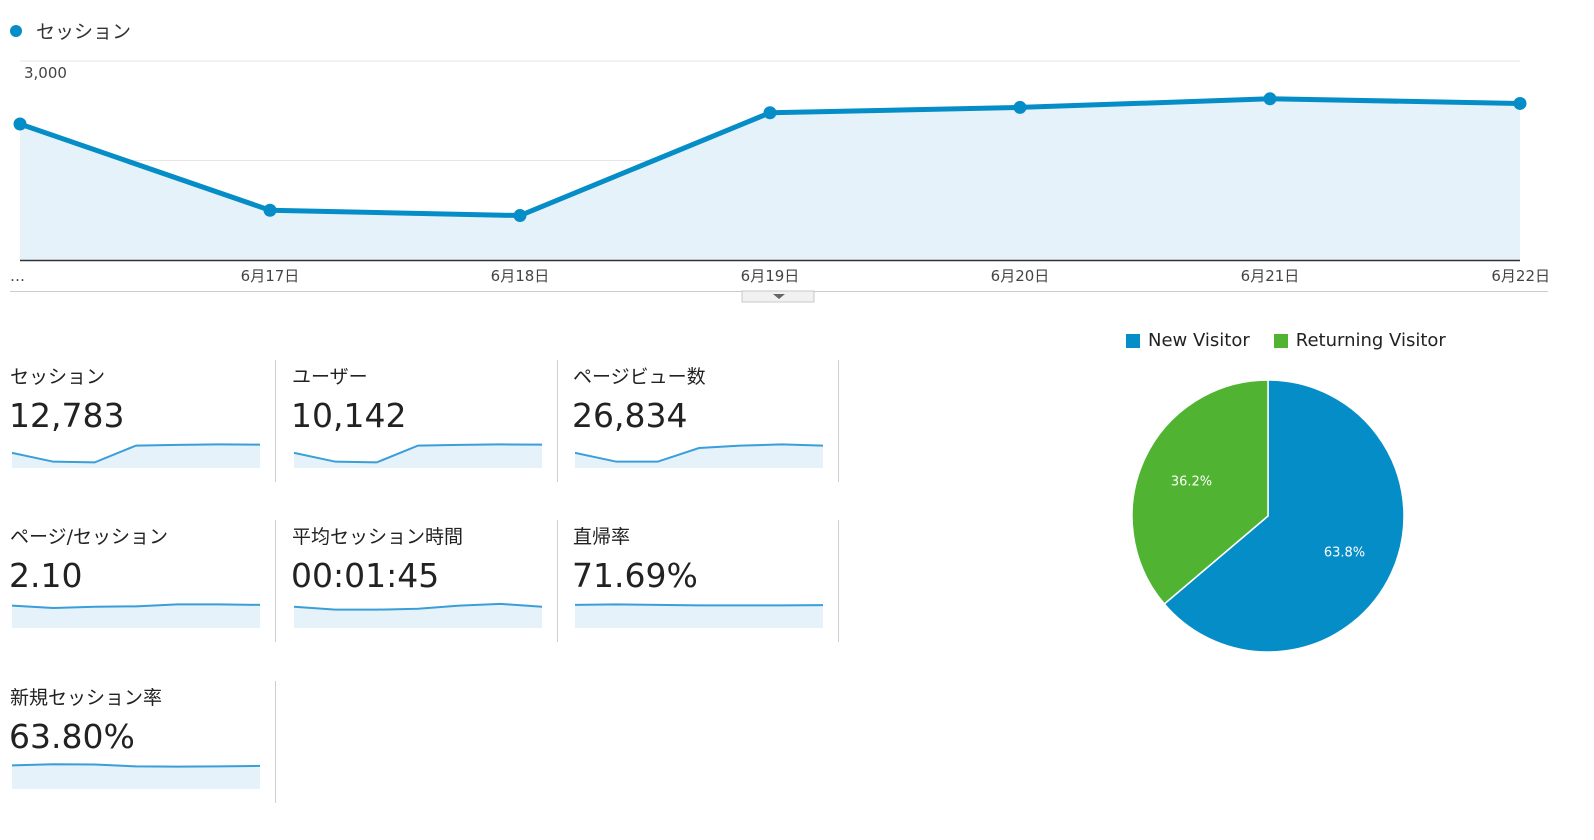 The width and height of the screenshot is (1594, 840). Describe the element at coordinates (1344, 552) in the screenshot. I see `pie-slice-label: 63.8%` at that location.